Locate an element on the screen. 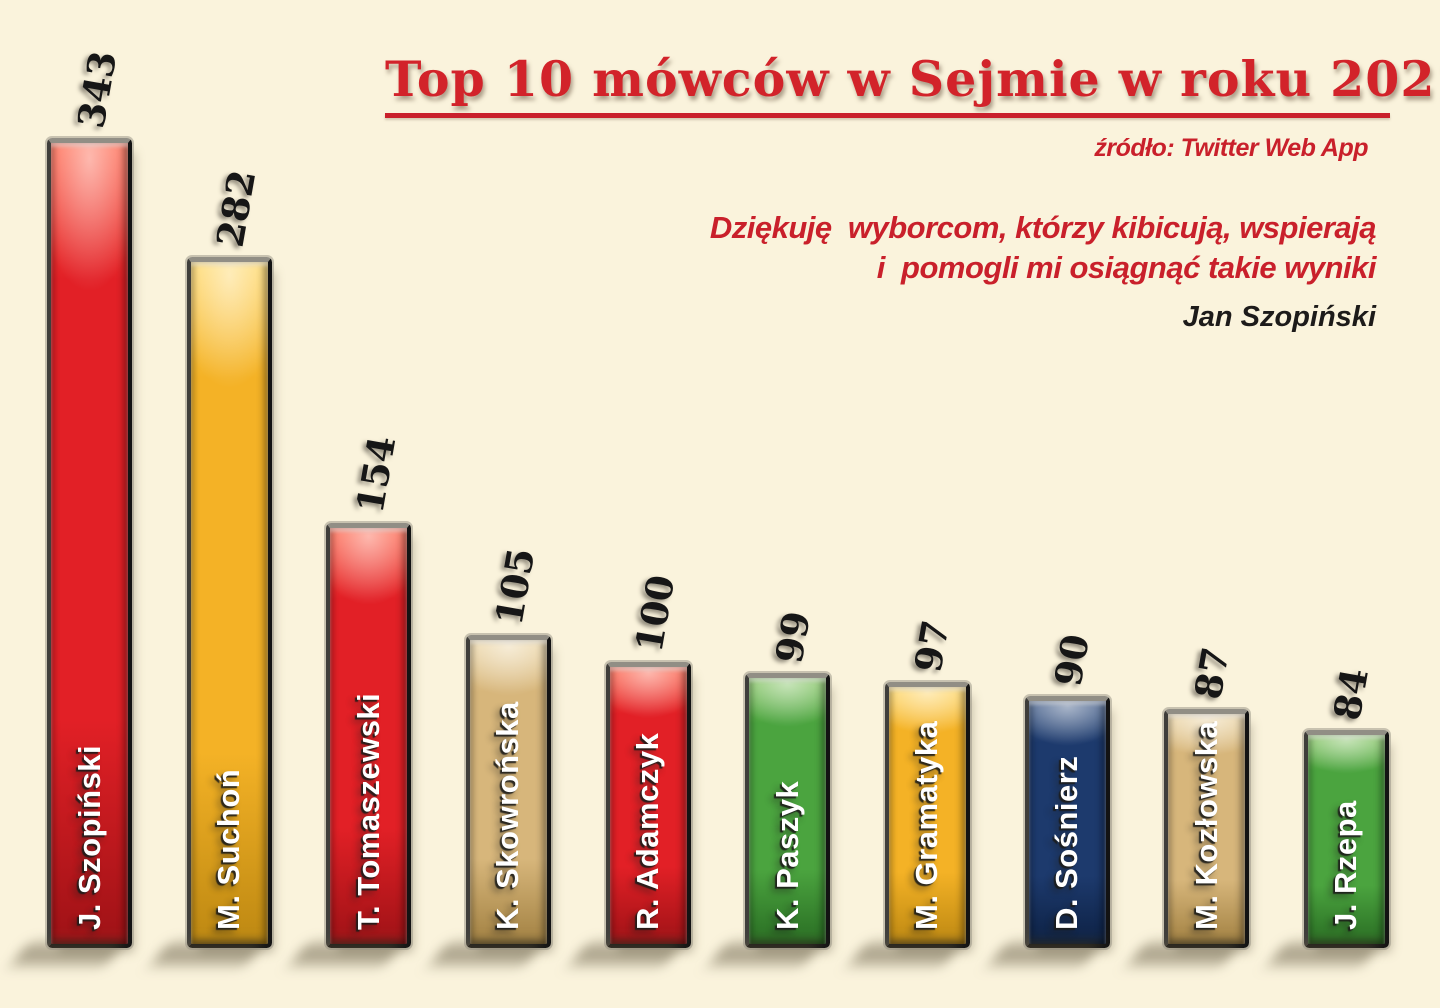 The height and width of the screenshot is (1008, 1440). bar-t-tomaszewski: 154 T. Tomaszewski is located at coordinates (369, 691).